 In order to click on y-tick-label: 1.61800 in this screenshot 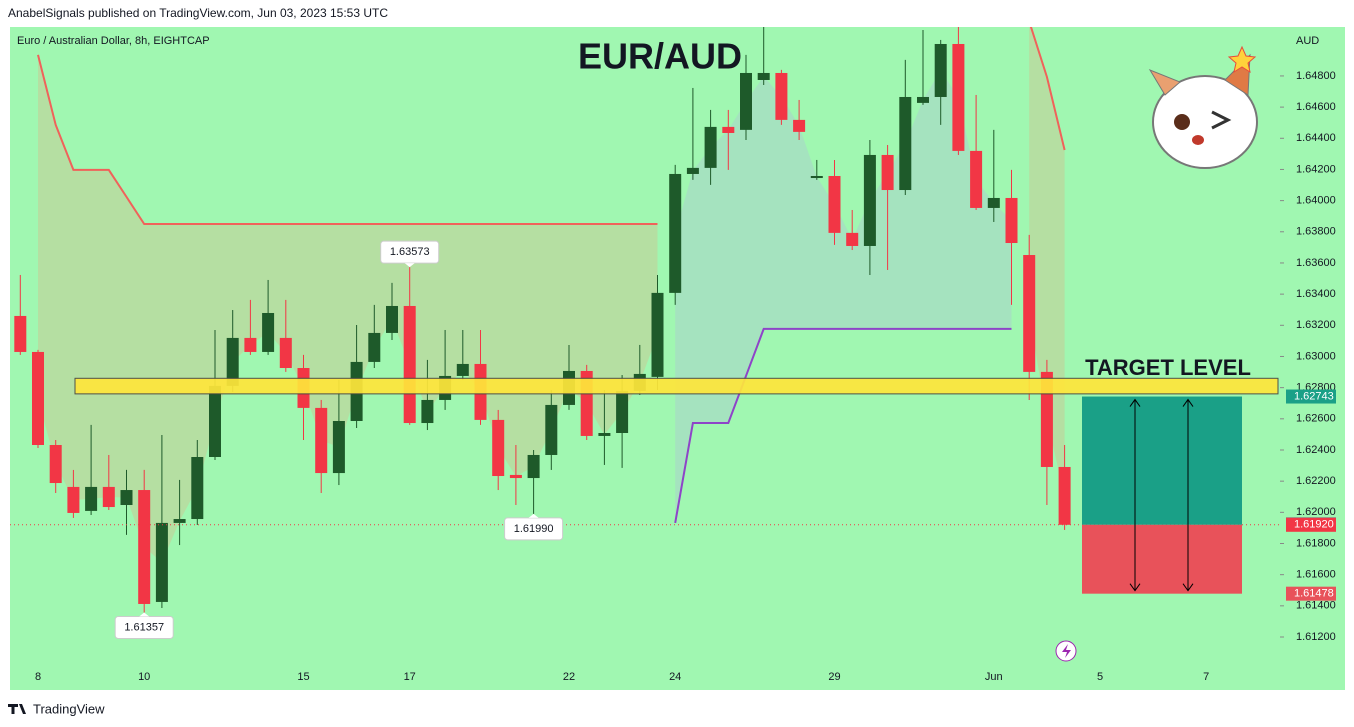, I will do `click(1316, 543)`.